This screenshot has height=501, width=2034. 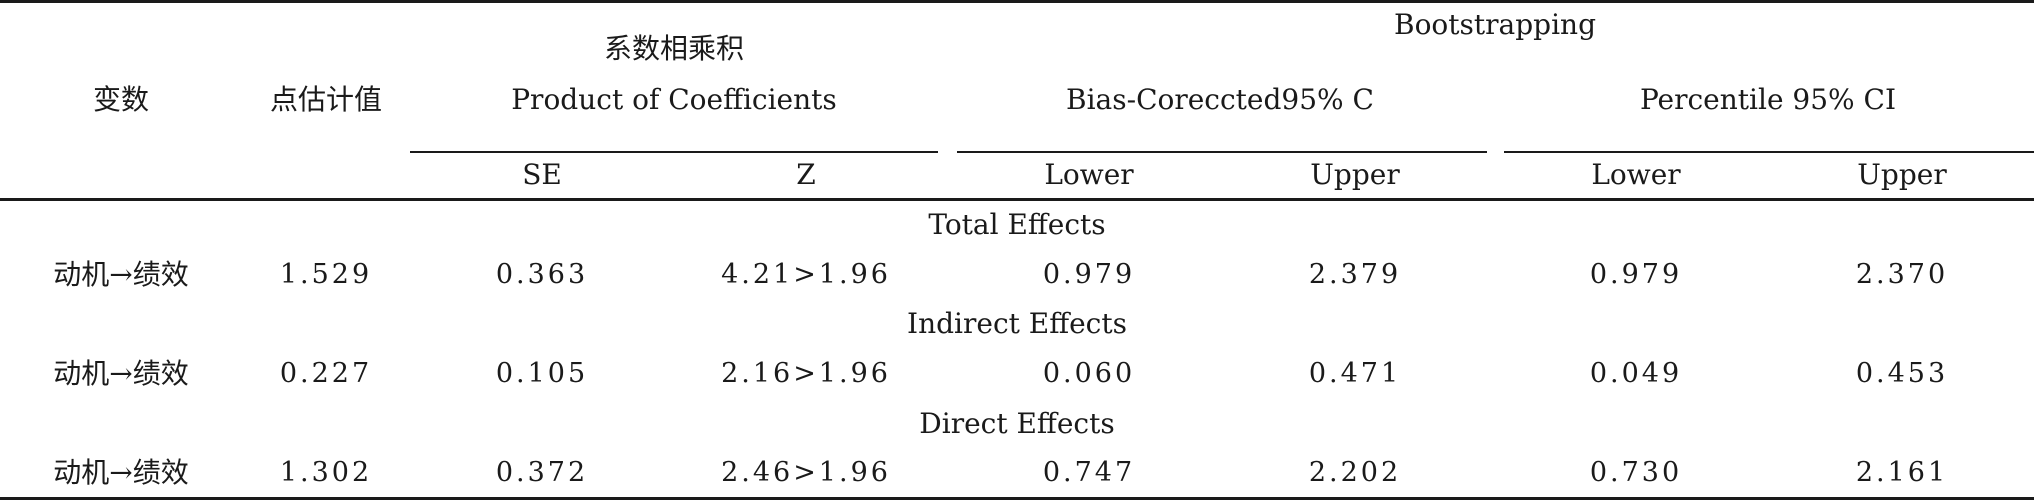 I want to click on subheader-pc-upper: Upper, so click(x=1902, y=174).